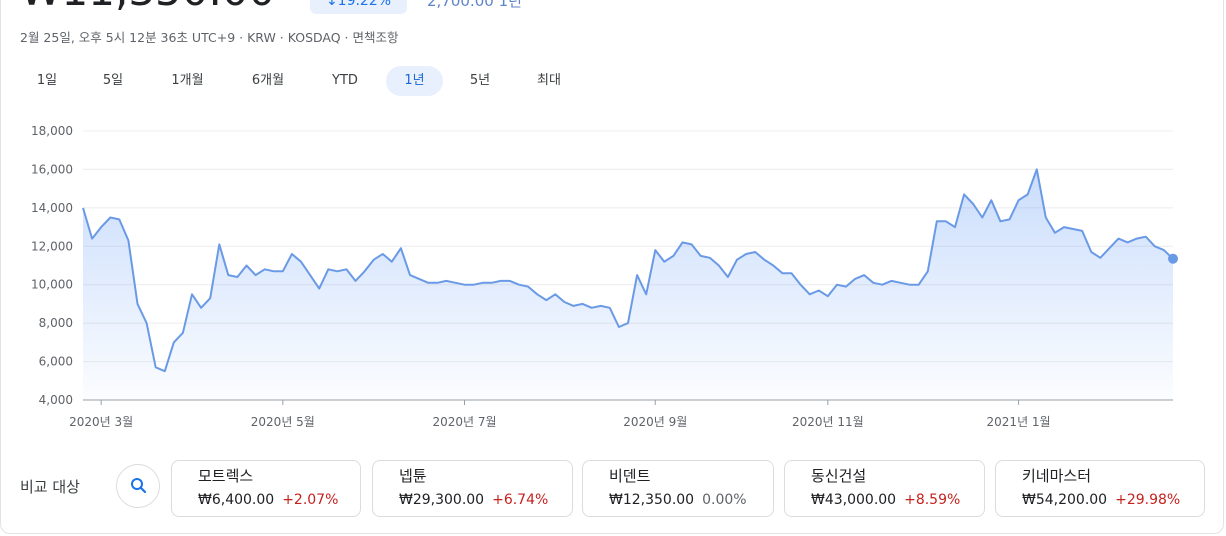 The height and width of the screenshot is (536, 1226). Describe the element at coordinates (655, 422) in the screenshot. I see `x-tick-label: 2020년 9월` at that location.